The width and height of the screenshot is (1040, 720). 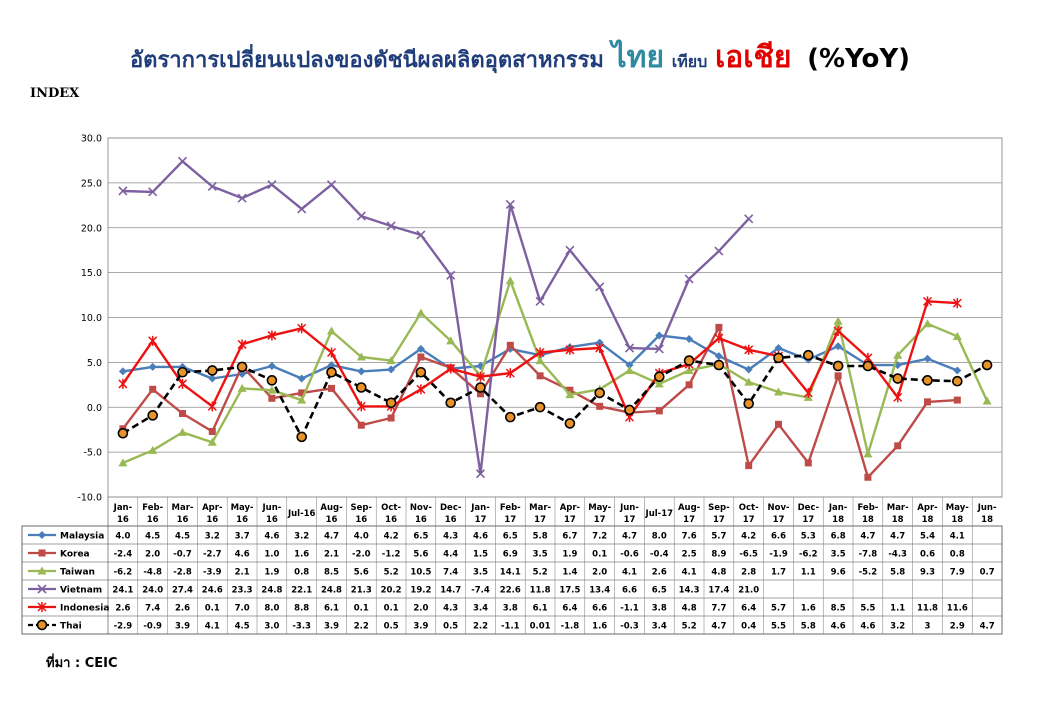 What do you see at coordinates (659, 609) in the screenshot?
I see `table-cell-indonesia: 3.8` at bounding box center [659, 609].